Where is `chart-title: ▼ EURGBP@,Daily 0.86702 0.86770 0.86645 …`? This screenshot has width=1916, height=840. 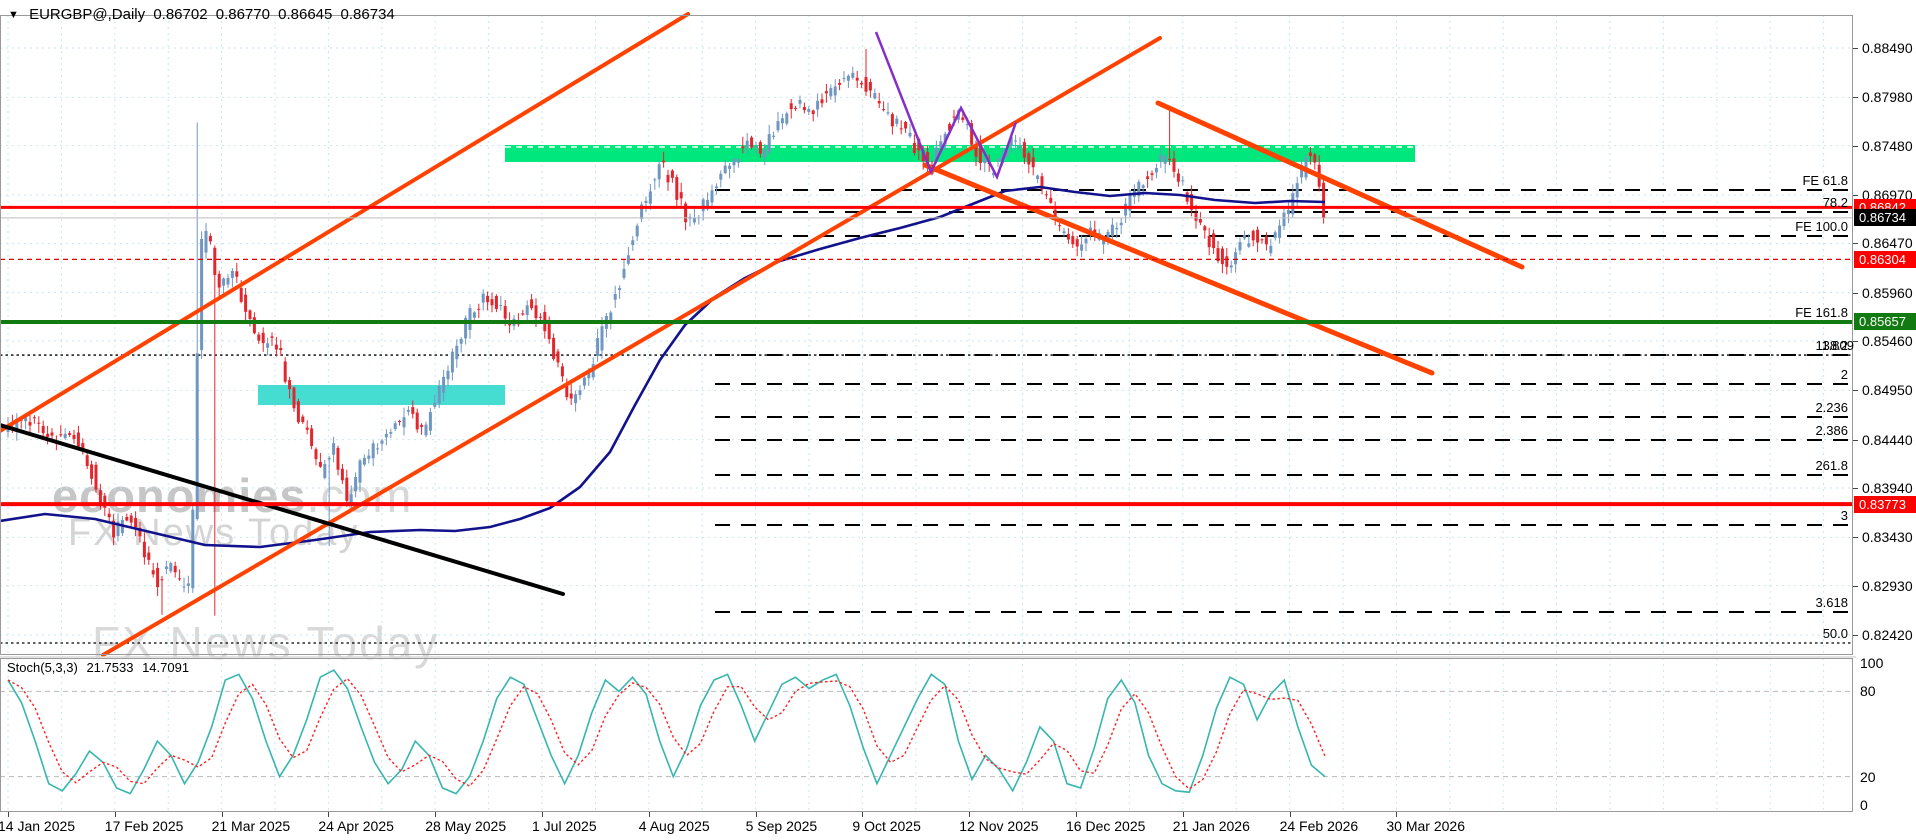 chart-title: ▼ EURGBP@,Daily 0.86702 0.86770 0.86645 … is located at coordinates (203, 14).